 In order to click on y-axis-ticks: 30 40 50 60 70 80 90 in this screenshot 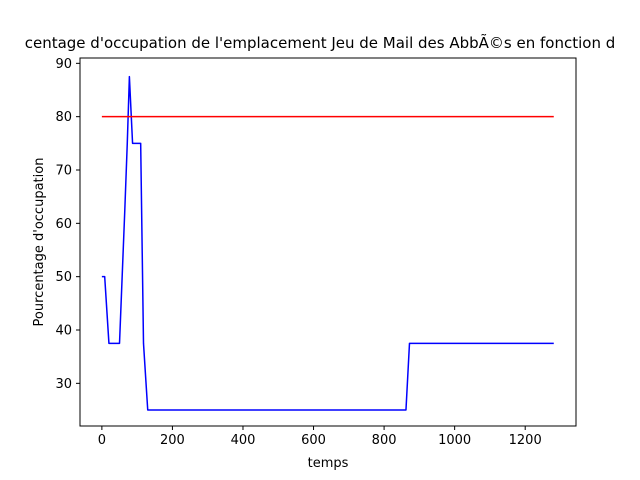, I will do `click(67, 224)`.